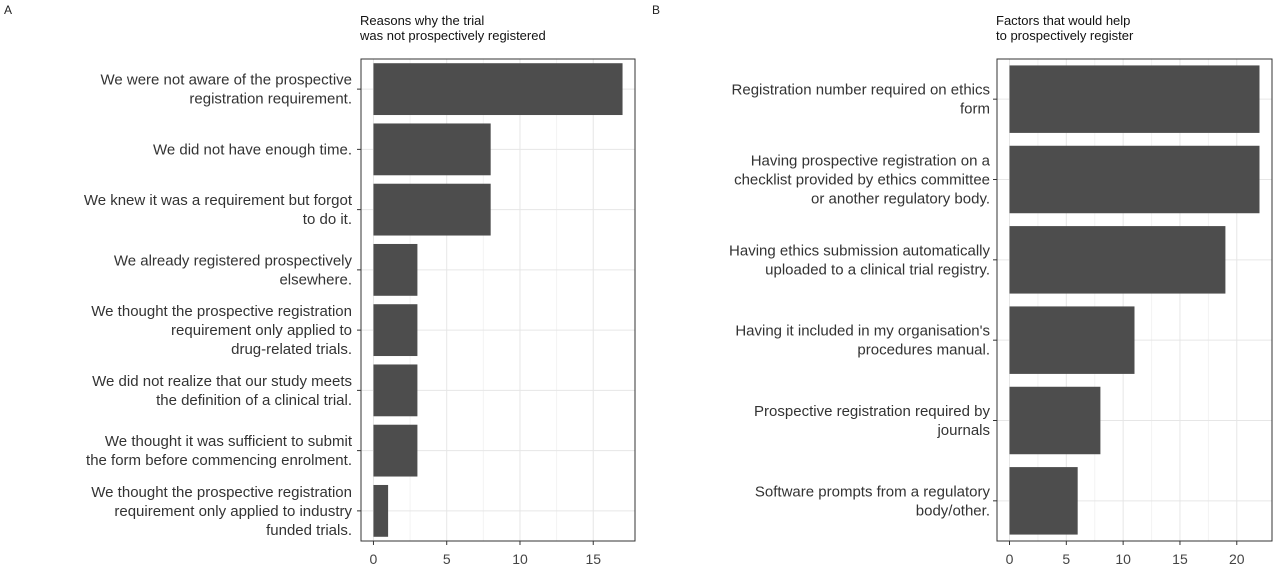 Image resolution: width=1280 pixels, height=576 pixels. I want to click on category-label-line: Having ethics submission automatically, so click(859, 250).